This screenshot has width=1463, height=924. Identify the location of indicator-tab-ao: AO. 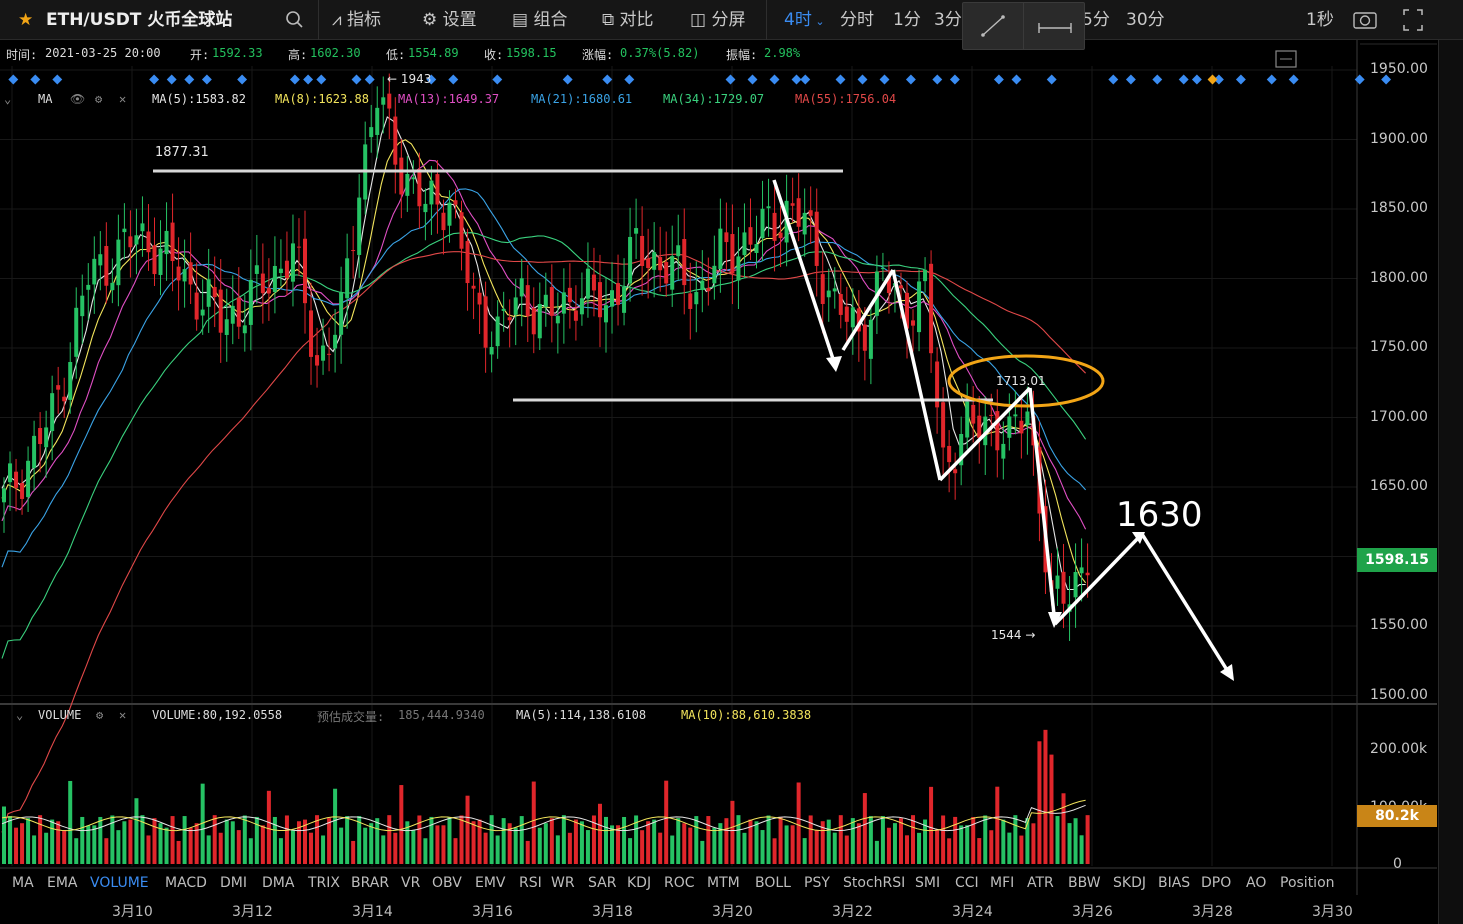
(1256, 883).